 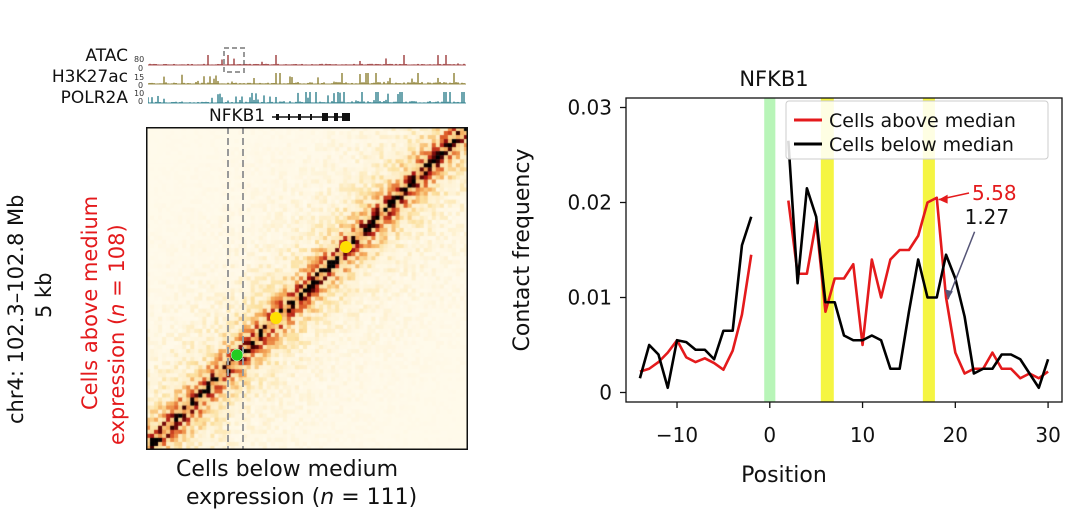 I want to click on polr2a-signal-track, so click(x=307, y=98).